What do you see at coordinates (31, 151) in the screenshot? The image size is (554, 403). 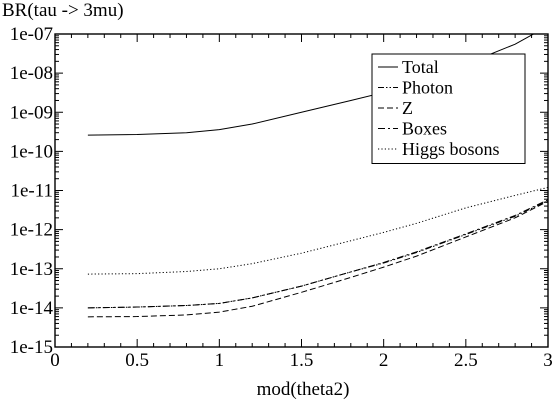 I see `y-tick-label: 1e-10` at bounding box center [31, 151].